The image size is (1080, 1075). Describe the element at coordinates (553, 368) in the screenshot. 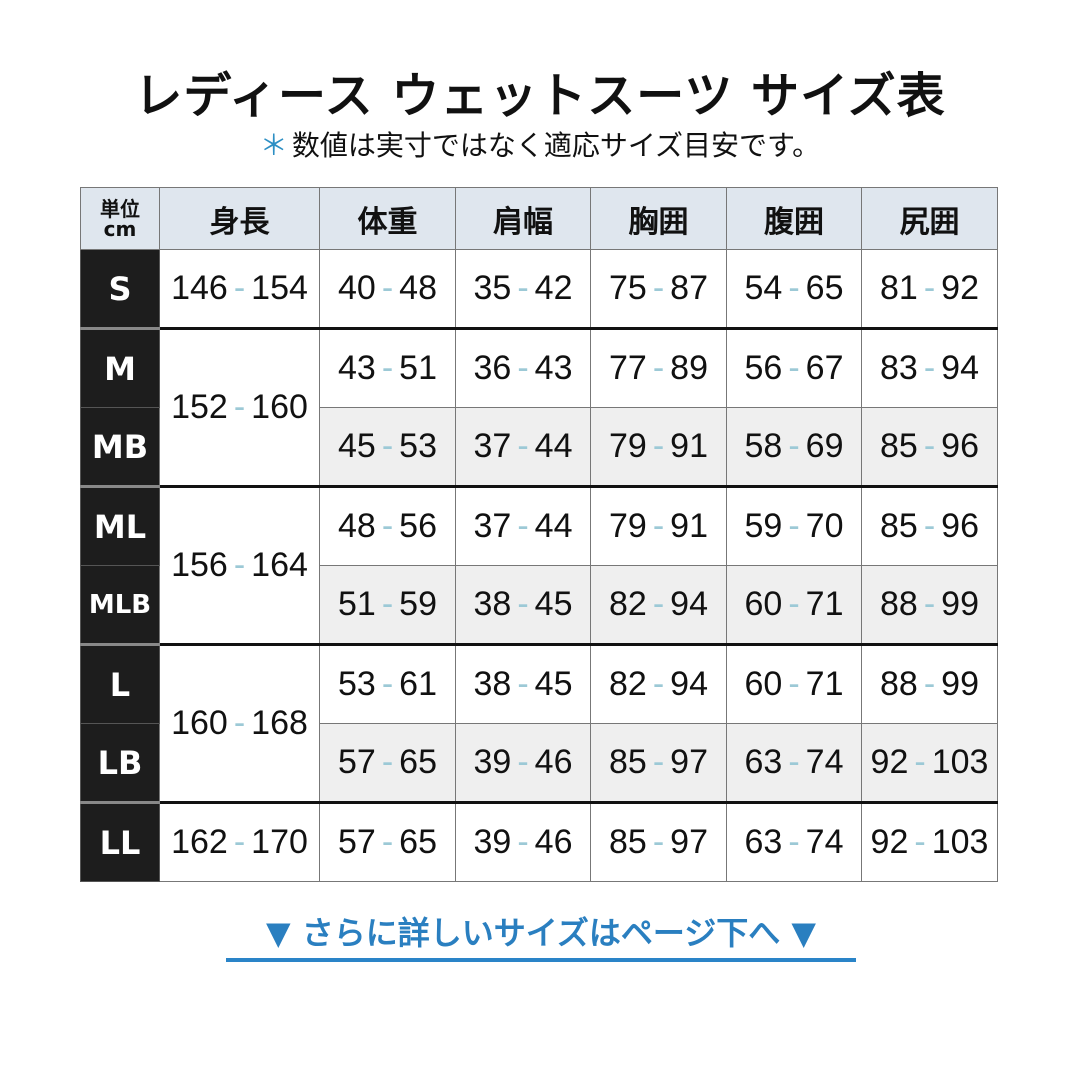

I see `range-max: 43` at that location.